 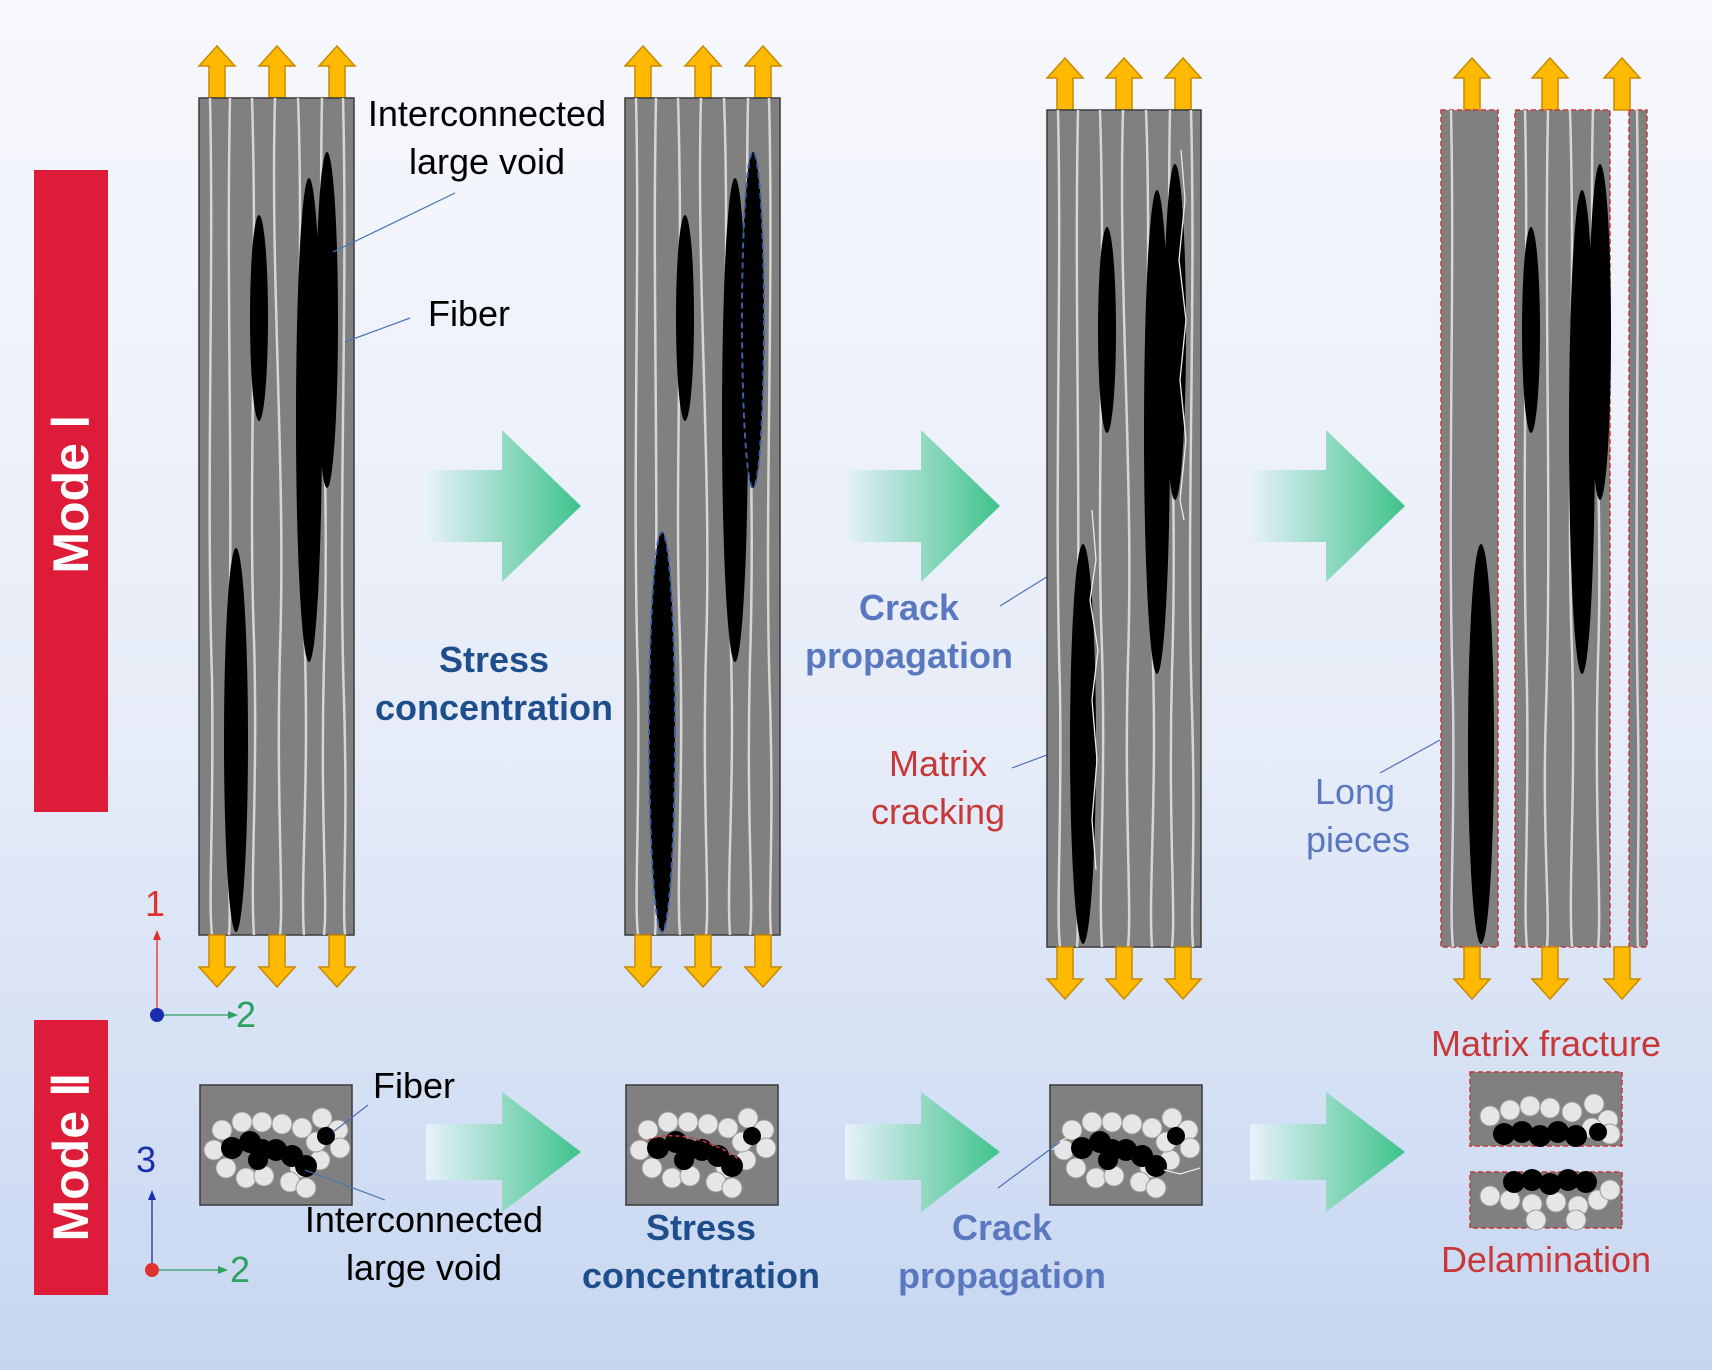 I want to click on mode1-specimen-stage3, so click(x=1124, y=528).